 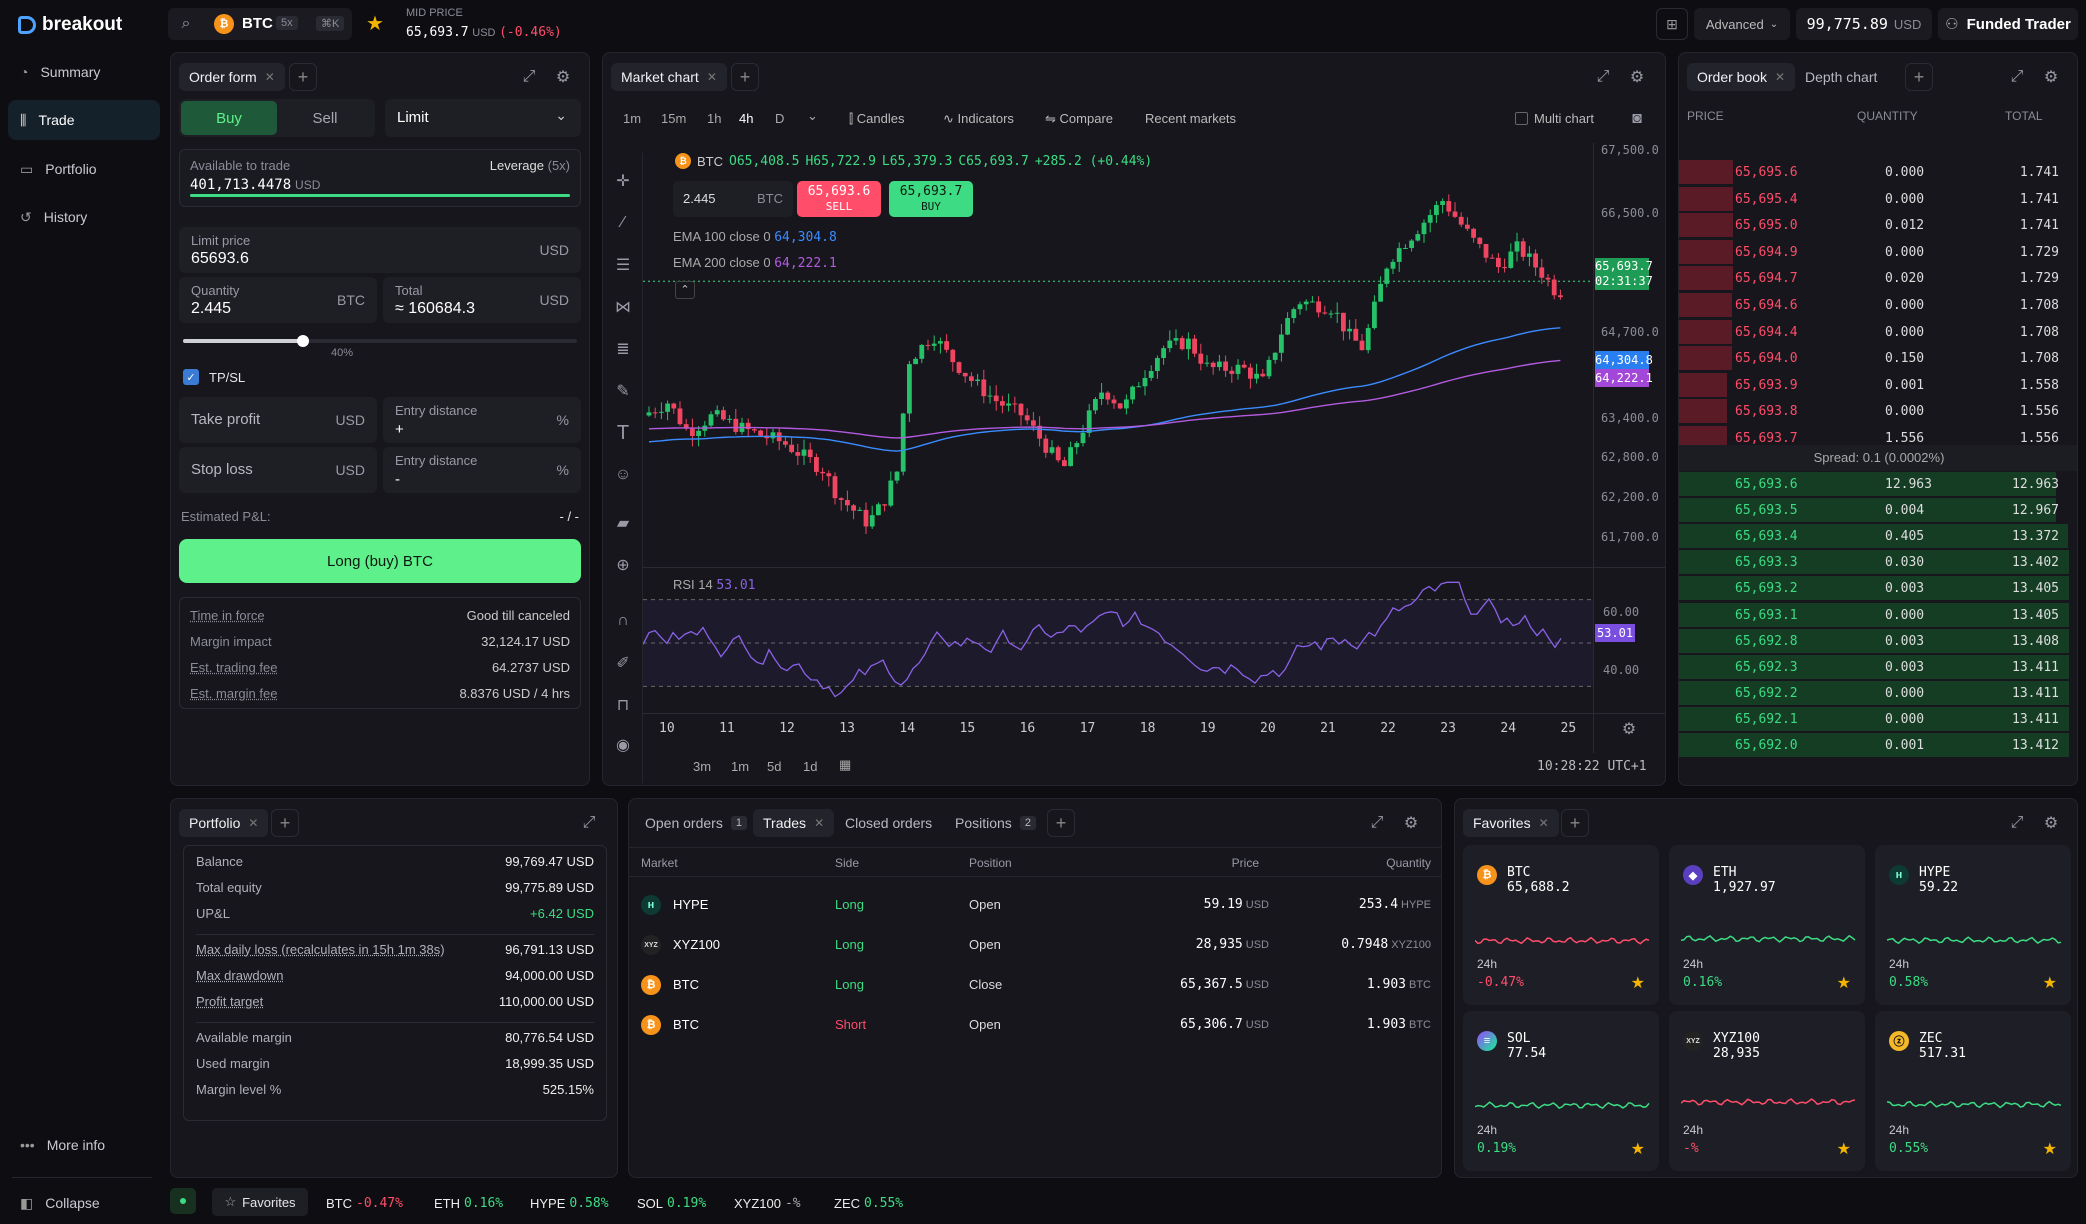 I want to click on ticker-favorites-button: ☆ Favorites, so click(x=260, y=1202).